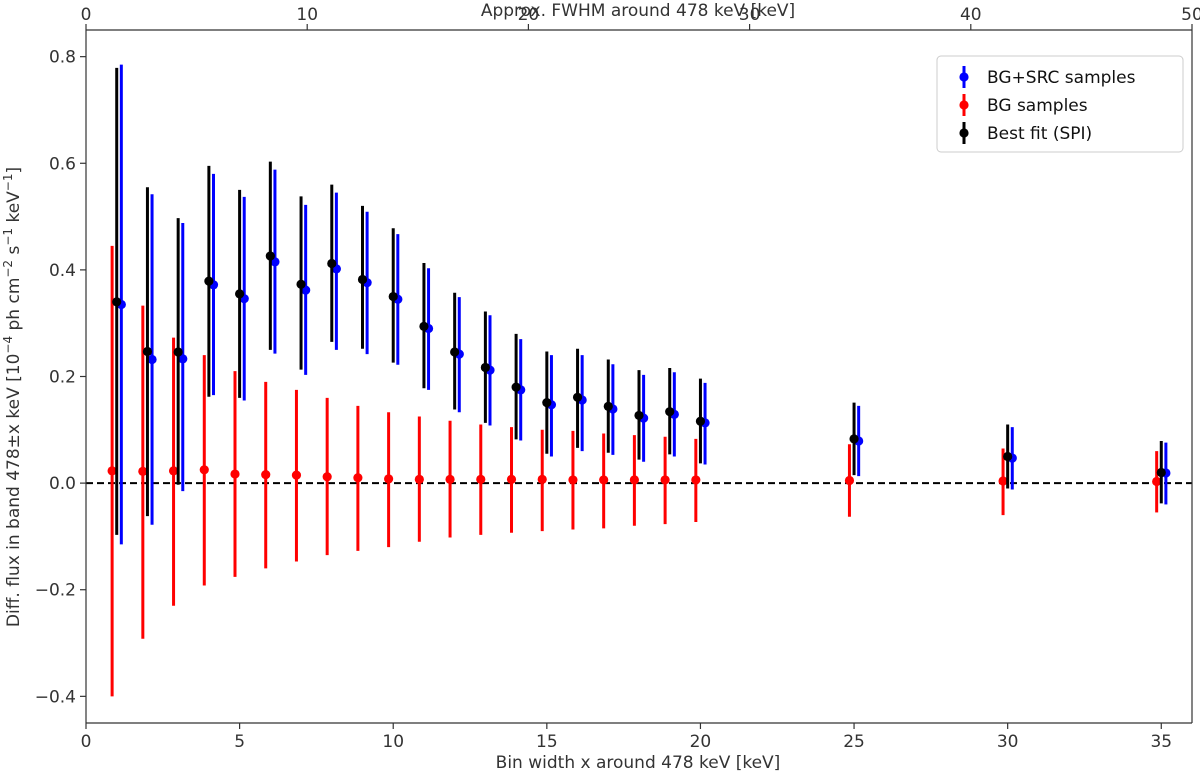 The width and height of the screenshot is (1200, 773). What do you see at coordinates (1161, 742) in the screenshot?
I see `x-tick-label: 35` at bounding box center [1161, 742].